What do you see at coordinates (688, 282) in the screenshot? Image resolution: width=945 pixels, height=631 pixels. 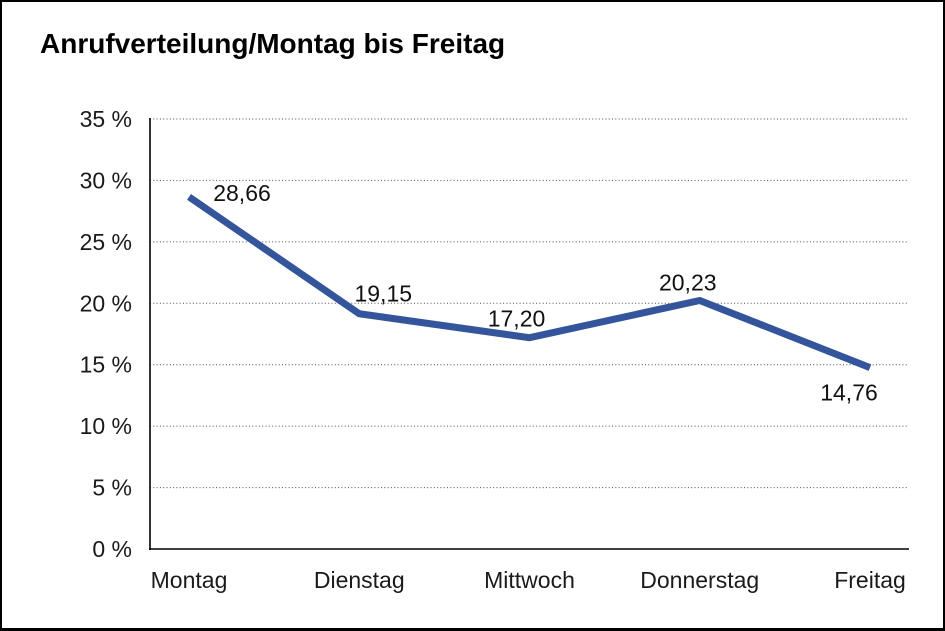 I see `data-point-label: 20,23` at bounding box center [688, 282].